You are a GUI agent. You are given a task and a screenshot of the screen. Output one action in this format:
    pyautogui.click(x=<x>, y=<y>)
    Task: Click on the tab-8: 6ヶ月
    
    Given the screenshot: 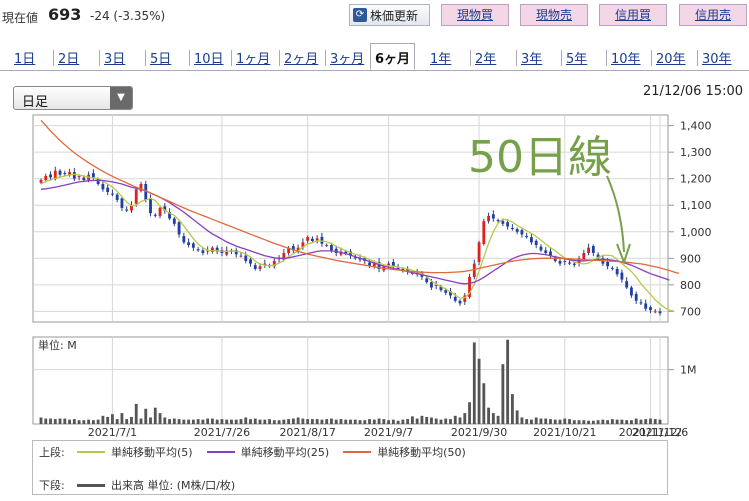 What is the action you would take?
    pyautogui.click(x=393, y=56)
    